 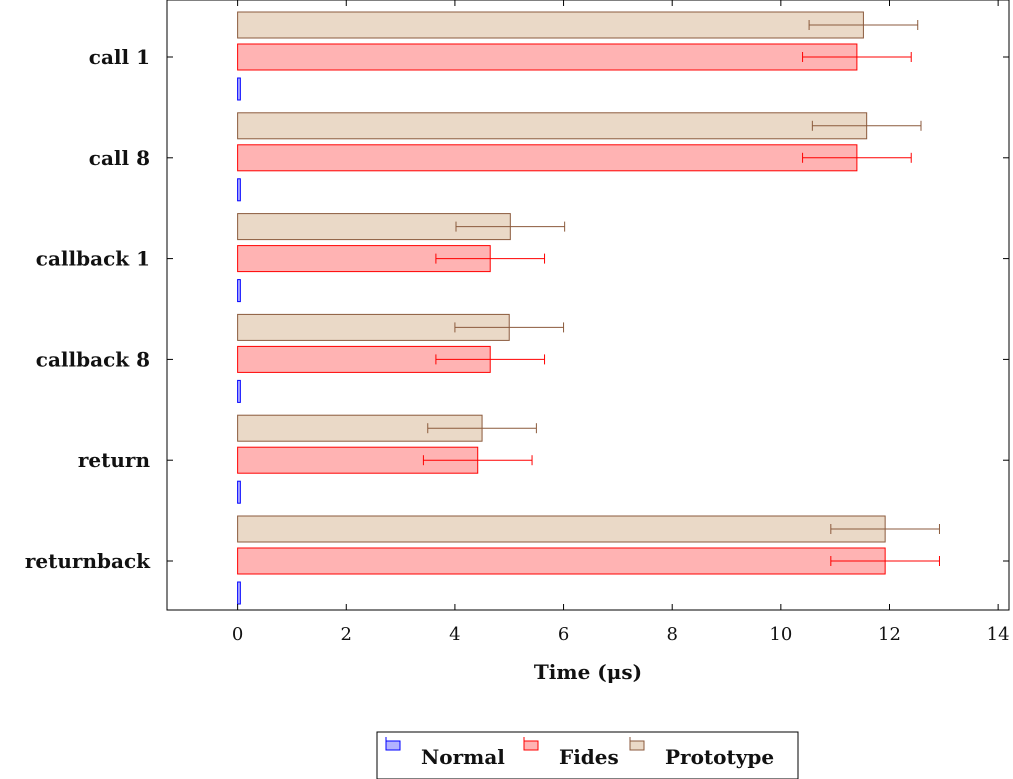 What do you see at coordinates (114, 460) in the screenshot?
I see `y-category-label: return` at bounding box center [114, 460].